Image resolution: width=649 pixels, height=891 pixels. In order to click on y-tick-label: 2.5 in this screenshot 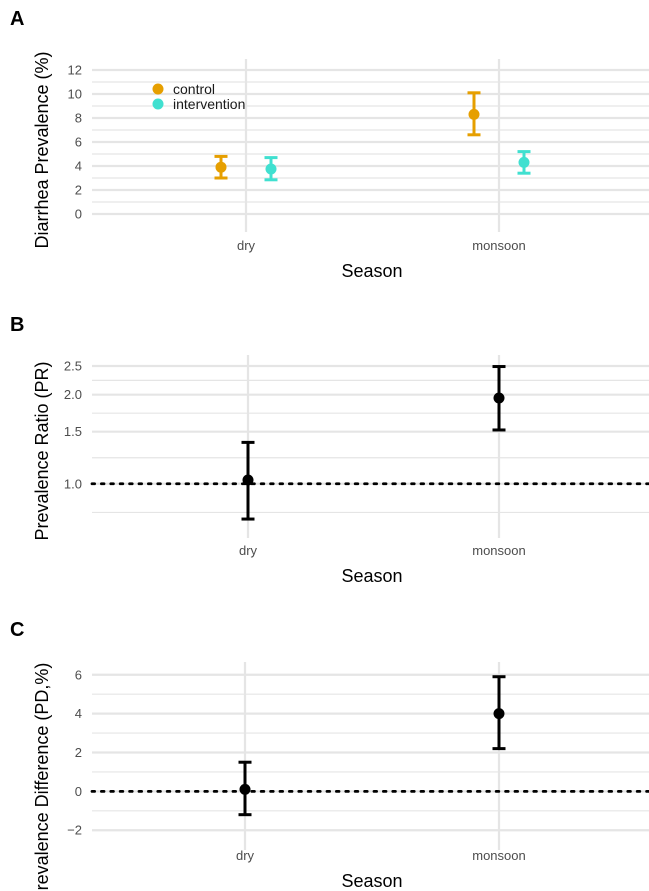, I will do `click(73, 366)`.